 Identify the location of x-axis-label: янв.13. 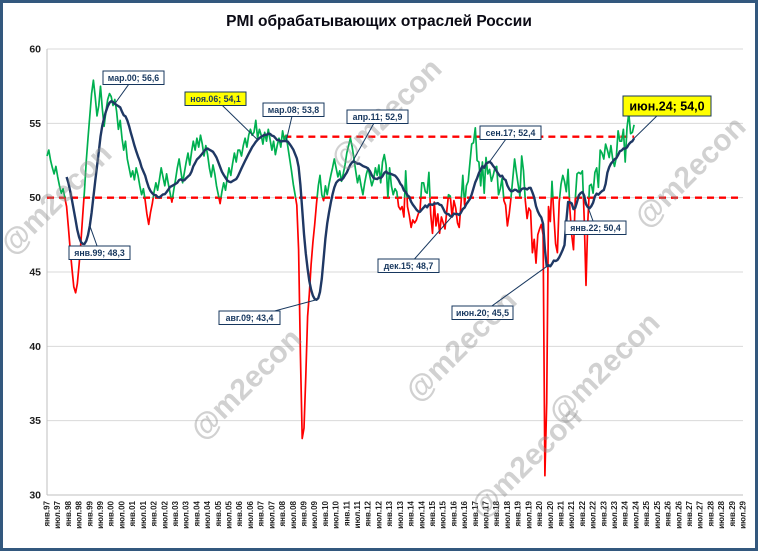
(389, 513).